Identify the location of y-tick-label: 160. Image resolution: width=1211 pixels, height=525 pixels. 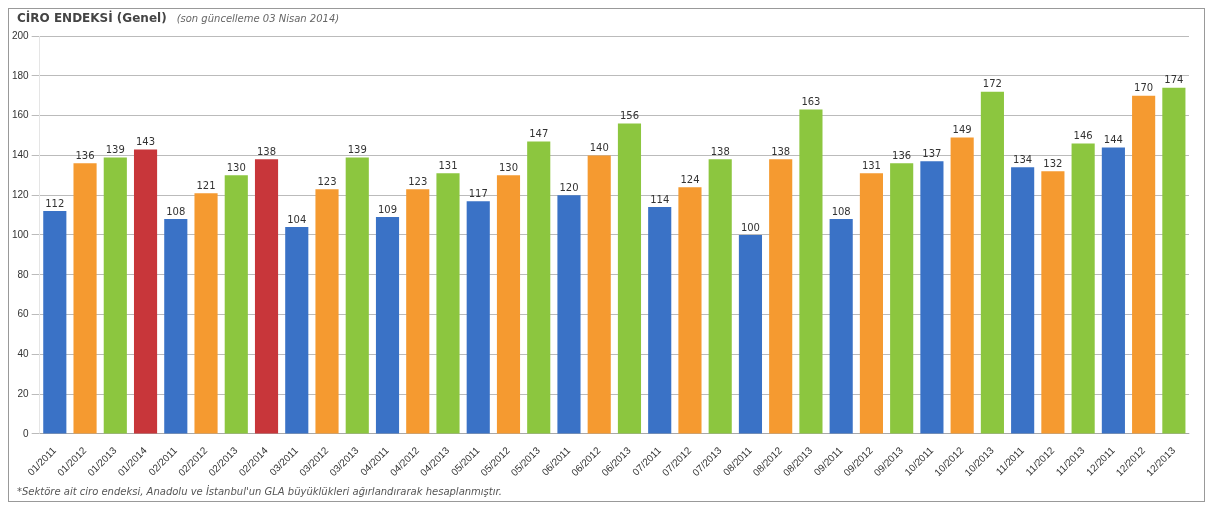
(21, 115).